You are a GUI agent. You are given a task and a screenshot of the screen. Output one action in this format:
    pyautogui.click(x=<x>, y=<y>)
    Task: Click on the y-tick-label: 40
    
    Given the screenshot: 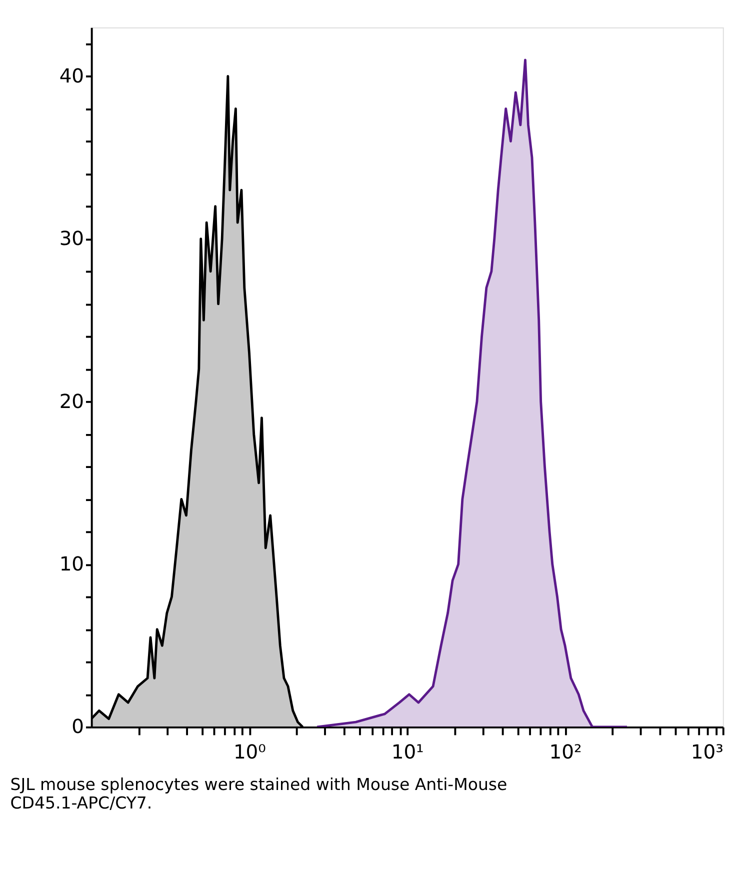 What is the action you would take?
    pyautogui.click(x=71, y=76)
    